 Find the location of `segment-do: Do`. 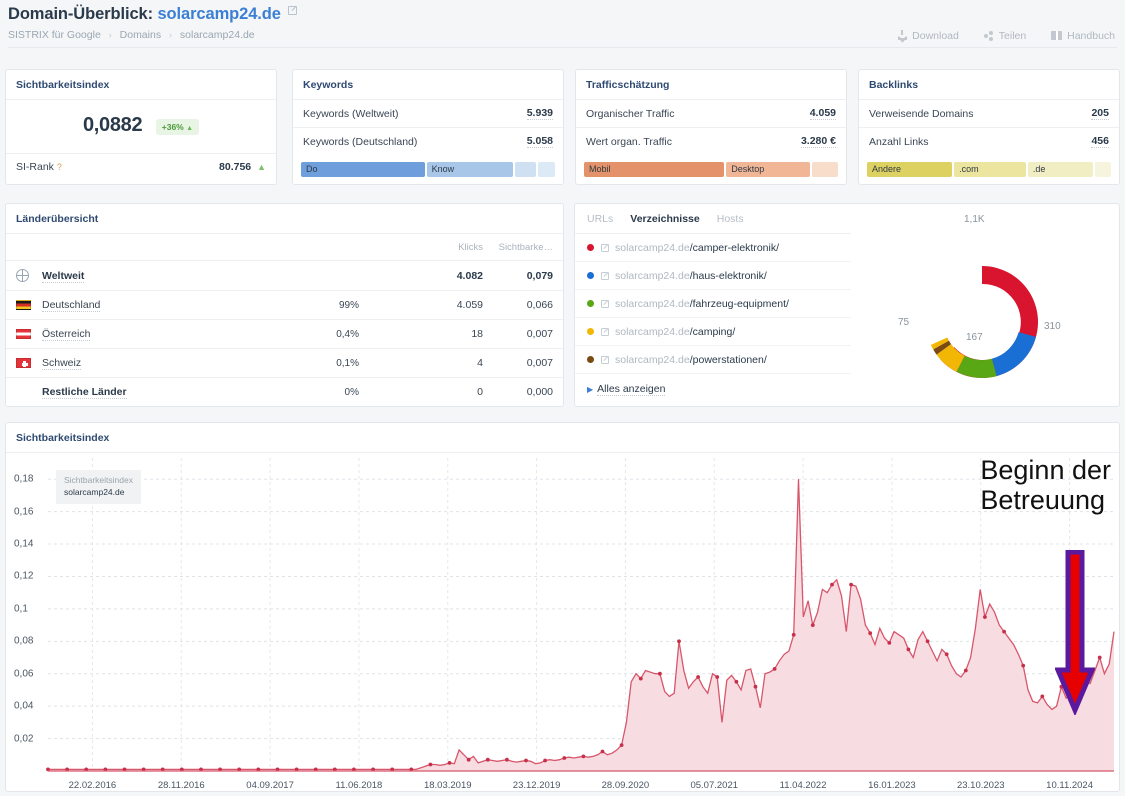

segment-do: Do is located at coordinates (363, 169).